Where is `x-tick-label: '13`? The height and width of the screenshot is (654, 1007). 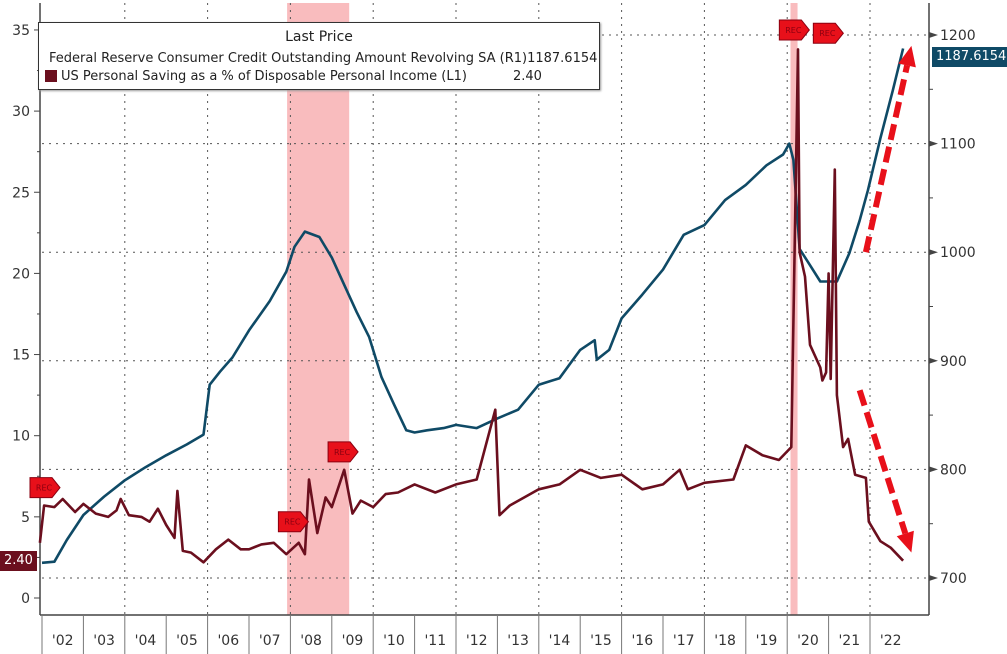
x-tick-label: '13 is located at coordinates (518, 641).